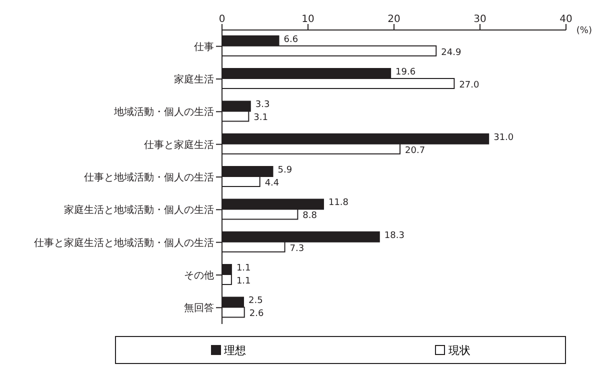  What do you see at coordinates (394, 19) in the screenshot?
I see `x-tick-label: 20` at bounding box center [394, 19].